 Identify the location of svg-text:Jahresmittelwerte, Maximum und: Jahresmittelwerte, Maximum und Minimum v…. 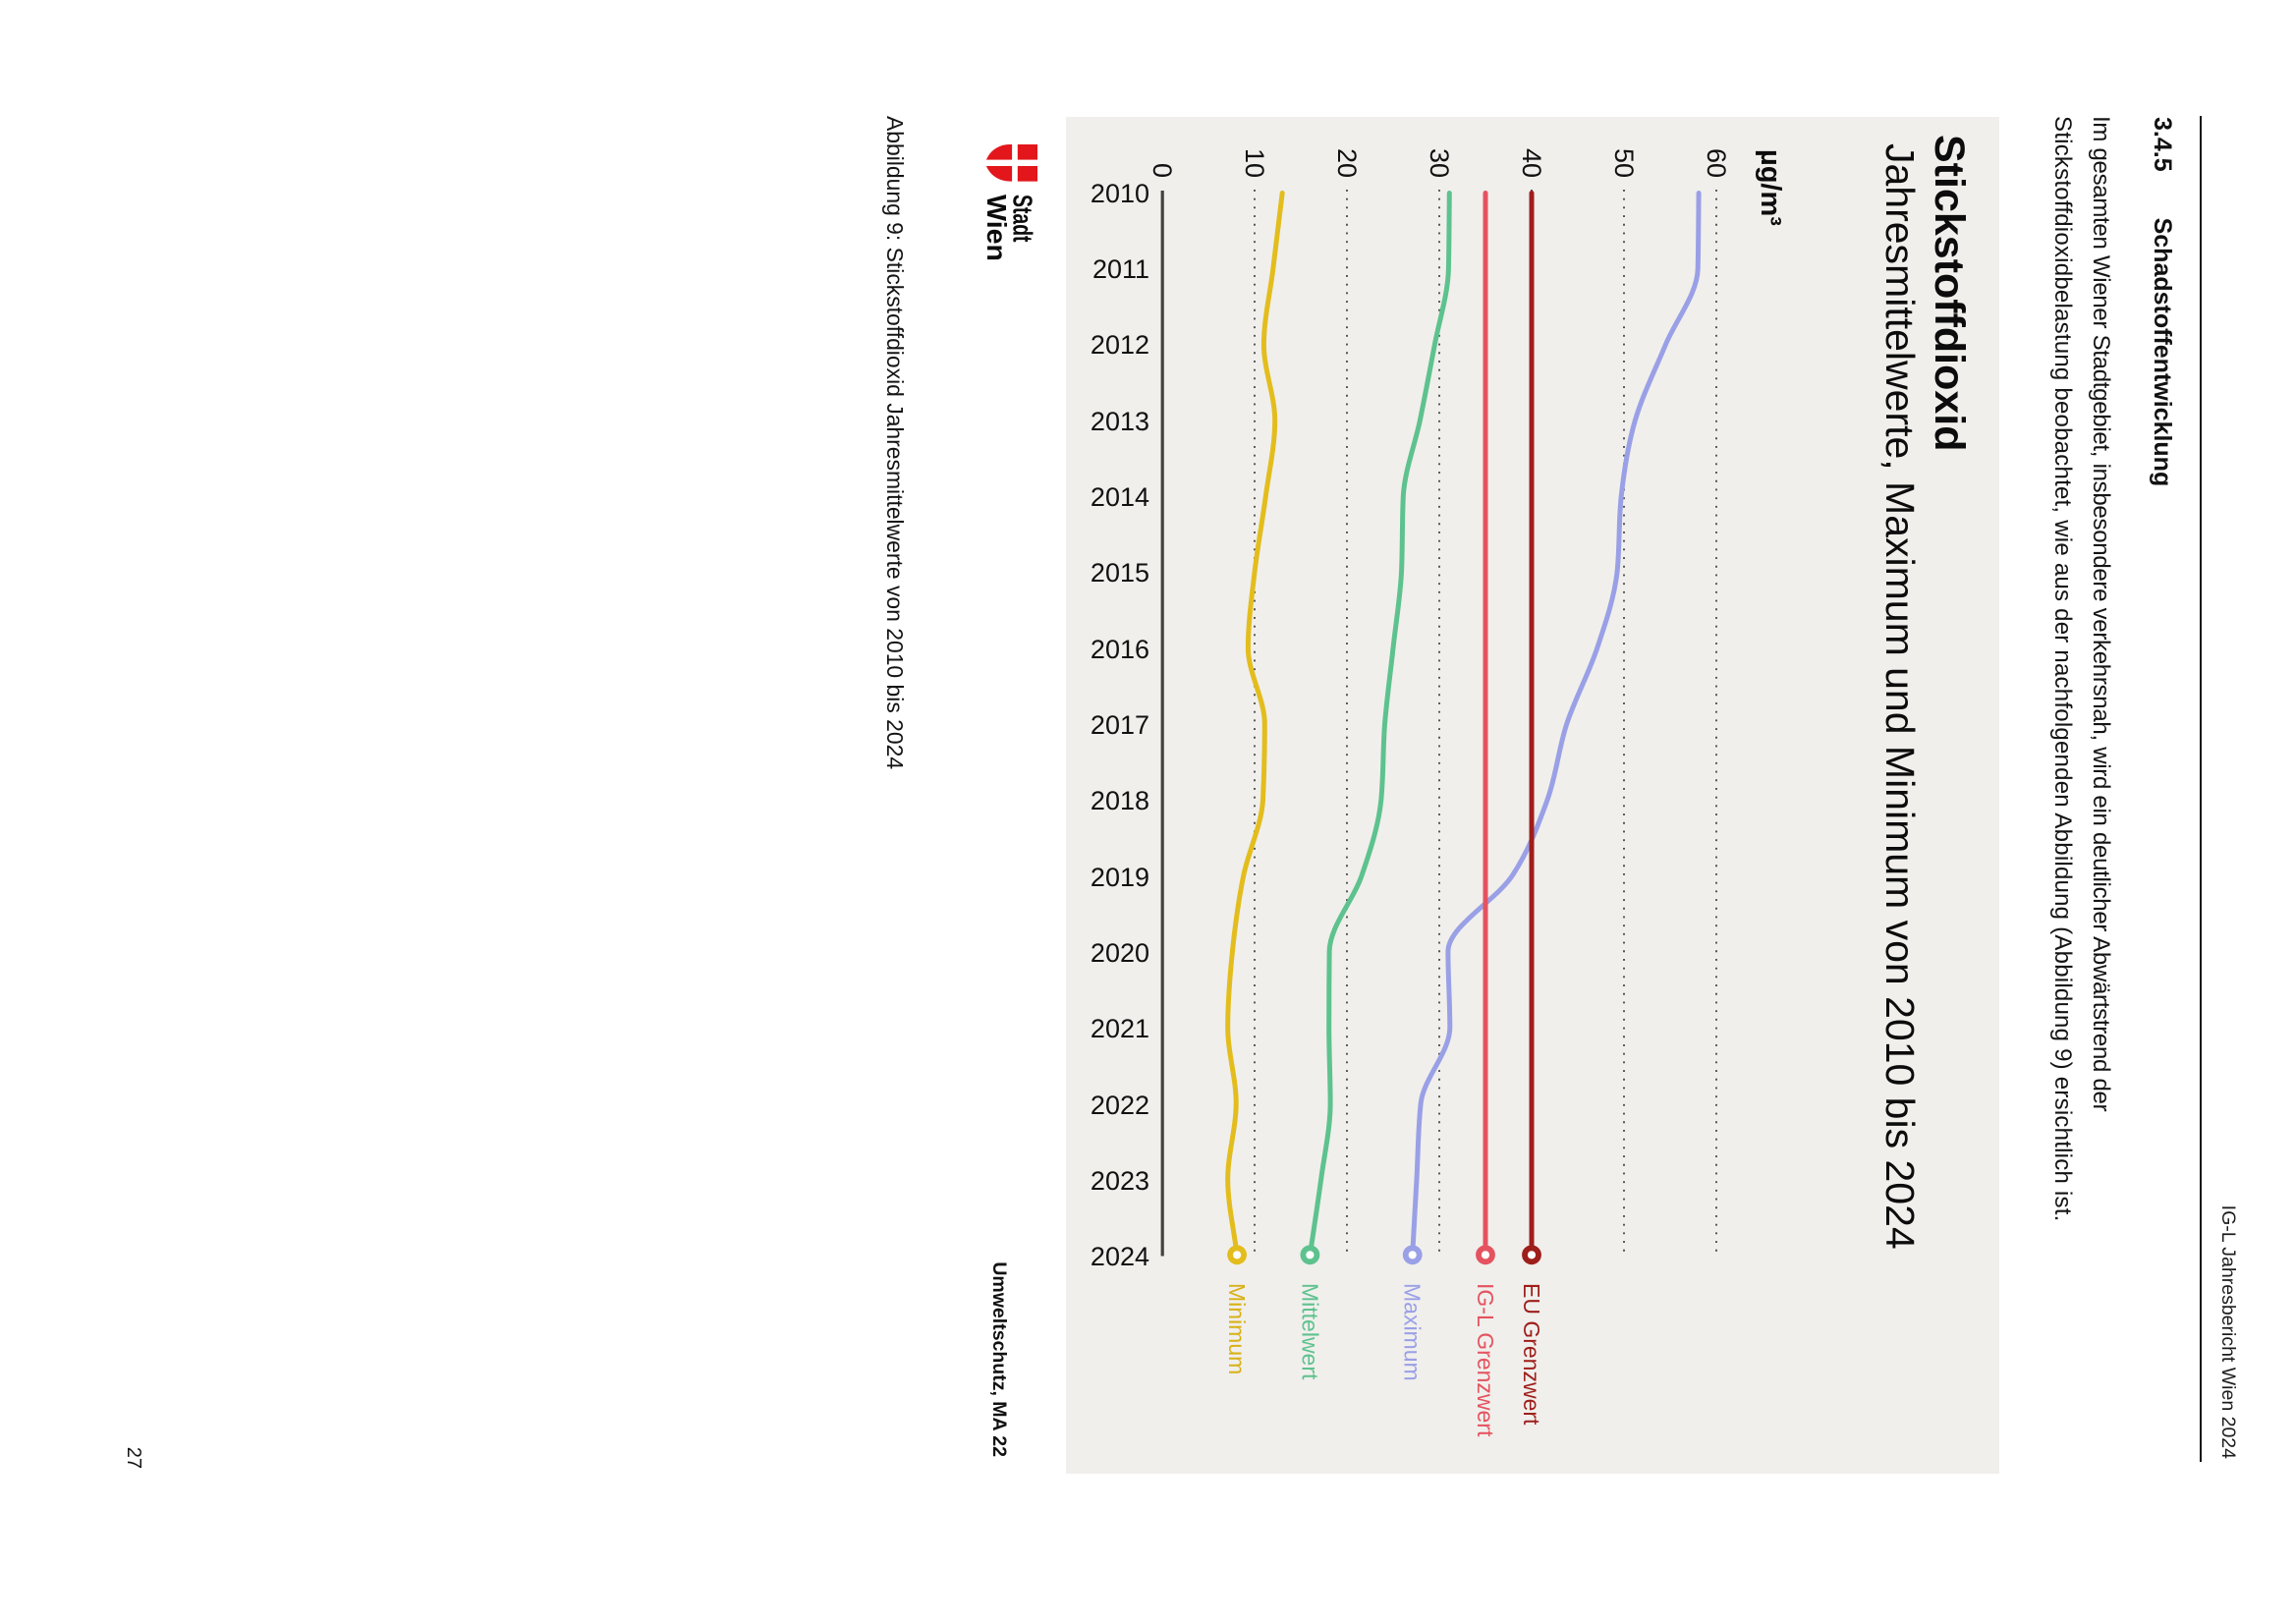
(1900, 696).